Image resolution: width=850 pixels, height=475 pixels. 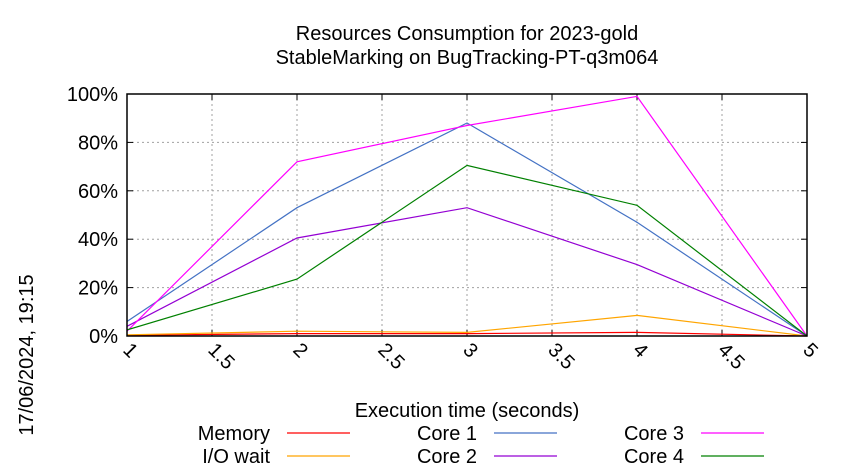 I want to click on x-axis-label: Execution time (seconds), so click(x=467, y=411).